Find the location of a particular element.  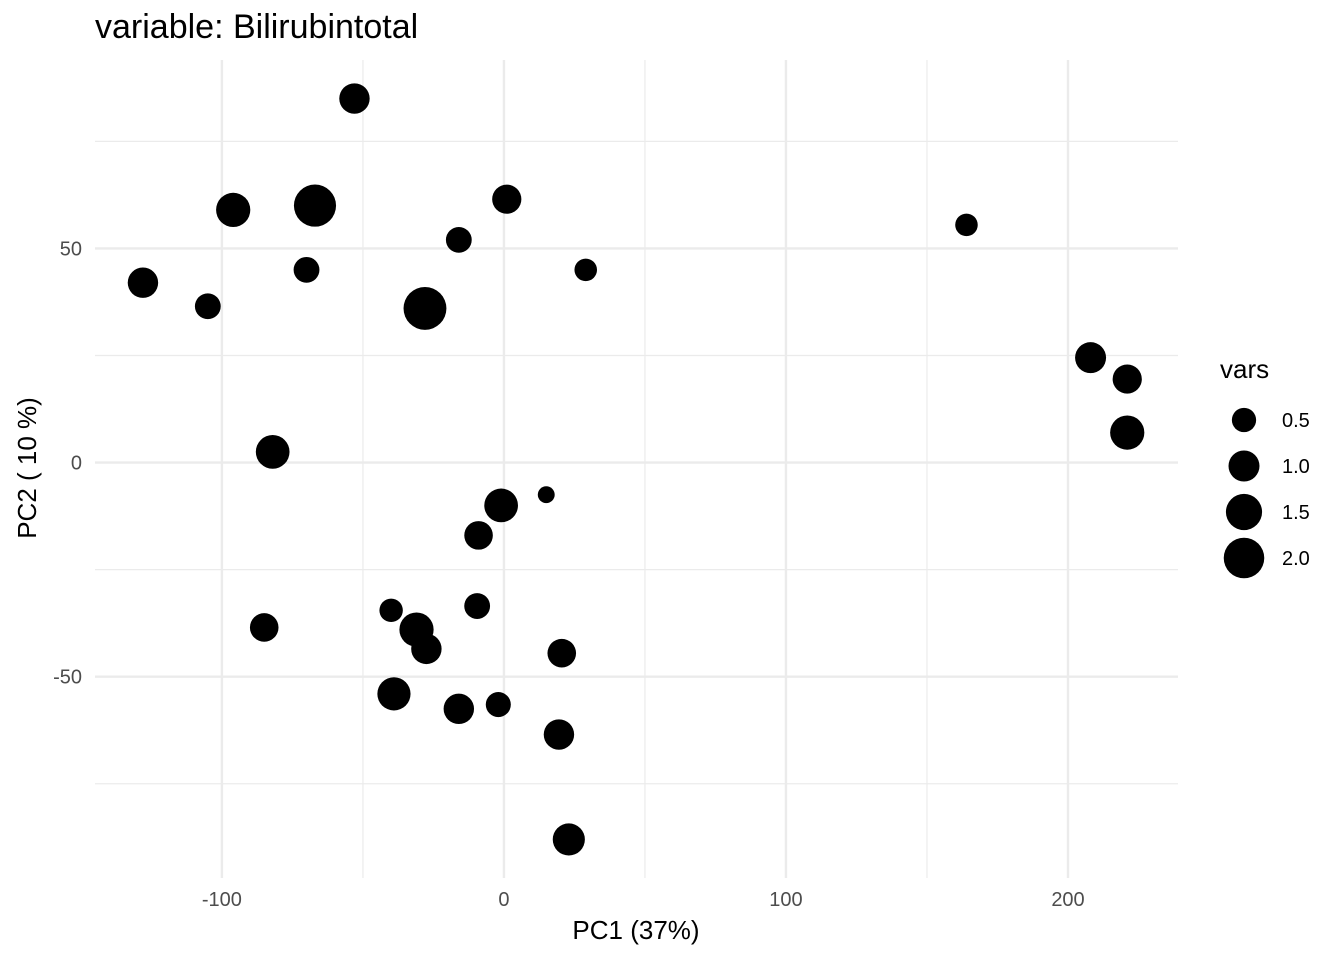

x-tick-label: -100 is located at coordinates (222, 900).